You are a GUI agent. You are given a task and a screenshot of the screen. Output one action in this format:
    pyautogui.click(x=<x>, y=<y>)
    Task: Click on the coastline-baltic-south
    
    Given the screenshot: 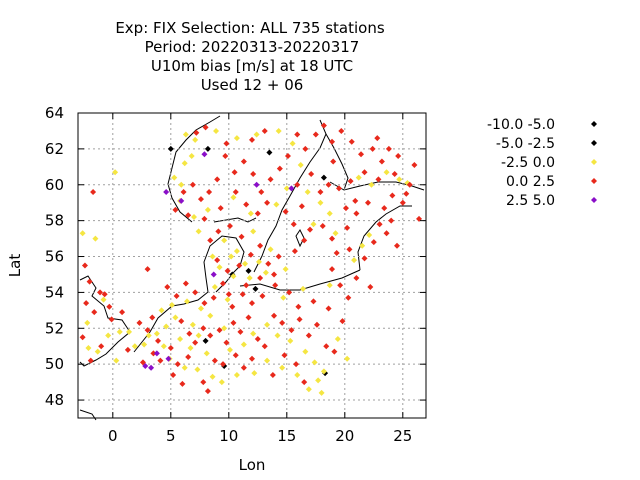 What is the action you would take?
    pyautogui.click(x=300, y=280)
    